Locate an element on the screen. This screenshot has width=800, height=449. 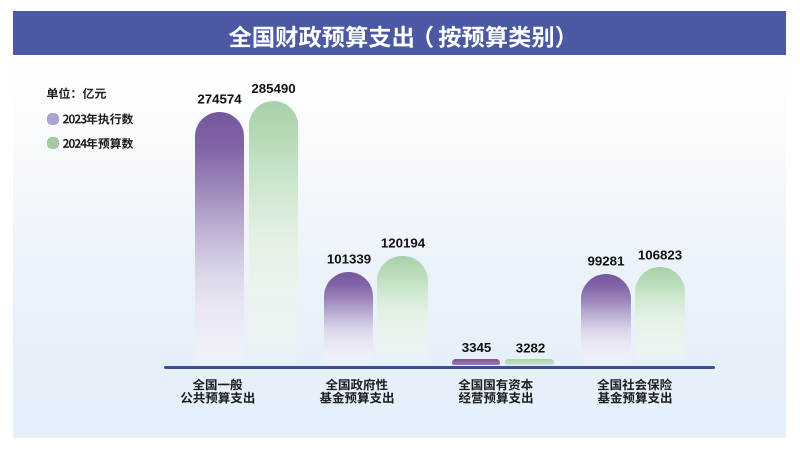
svg-text: 274574 is located at coordinates (219, 98).